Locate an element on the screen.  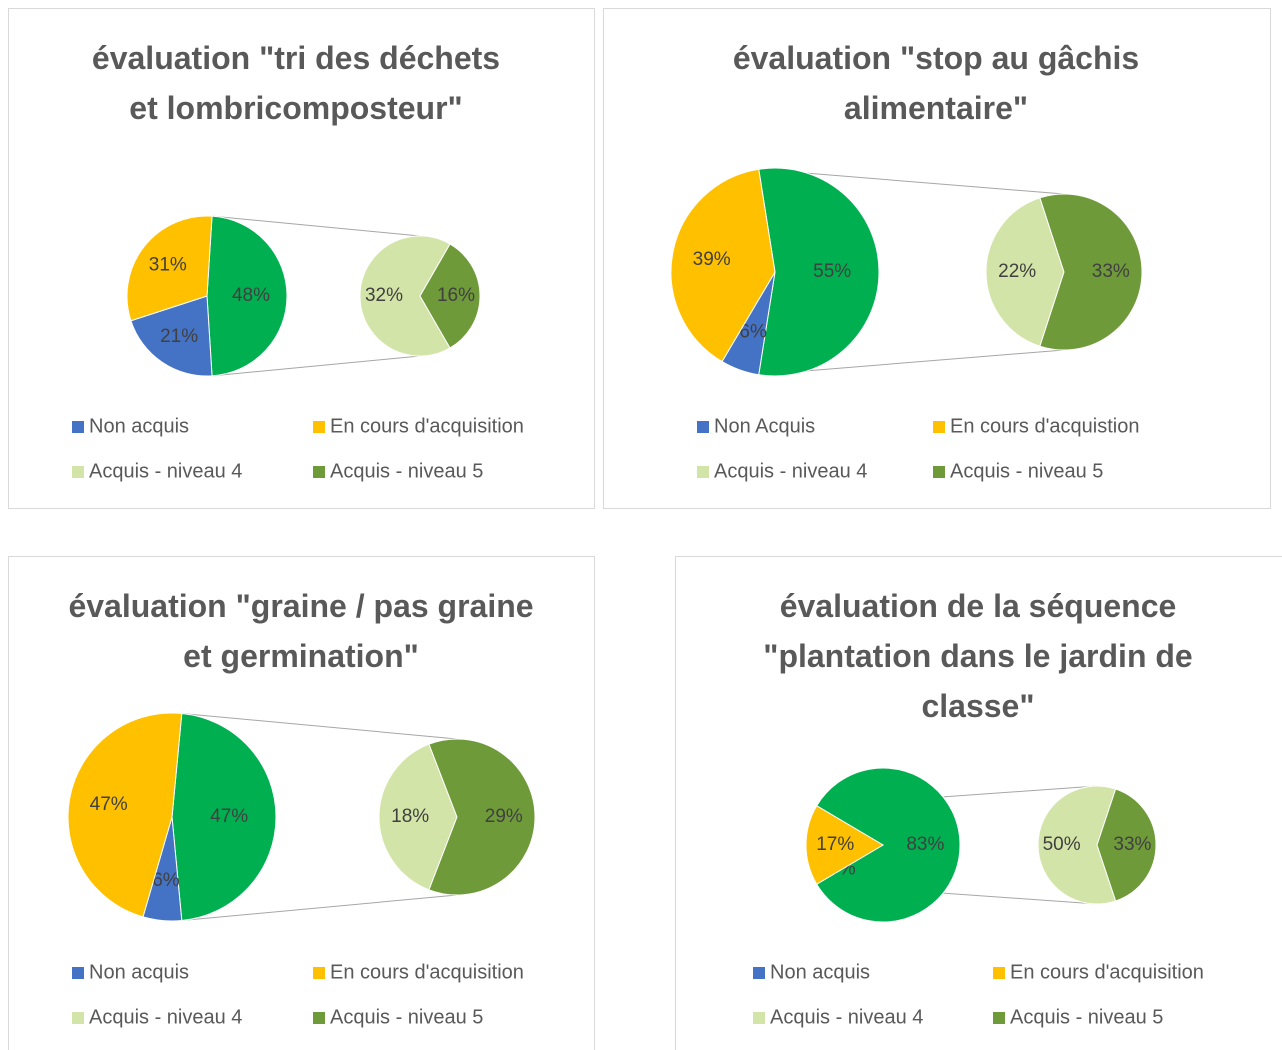
data-label: 18% is located at coordinates (410, 816).